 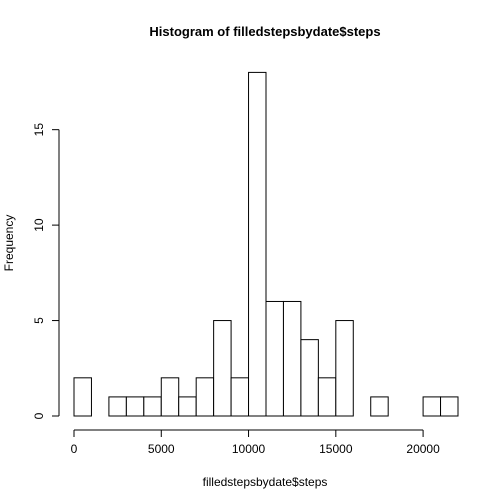 What do you see at coordinates (39, 415) in the screenshot?
I see `y-tick-label: 0` at bounding box center [39, 415].